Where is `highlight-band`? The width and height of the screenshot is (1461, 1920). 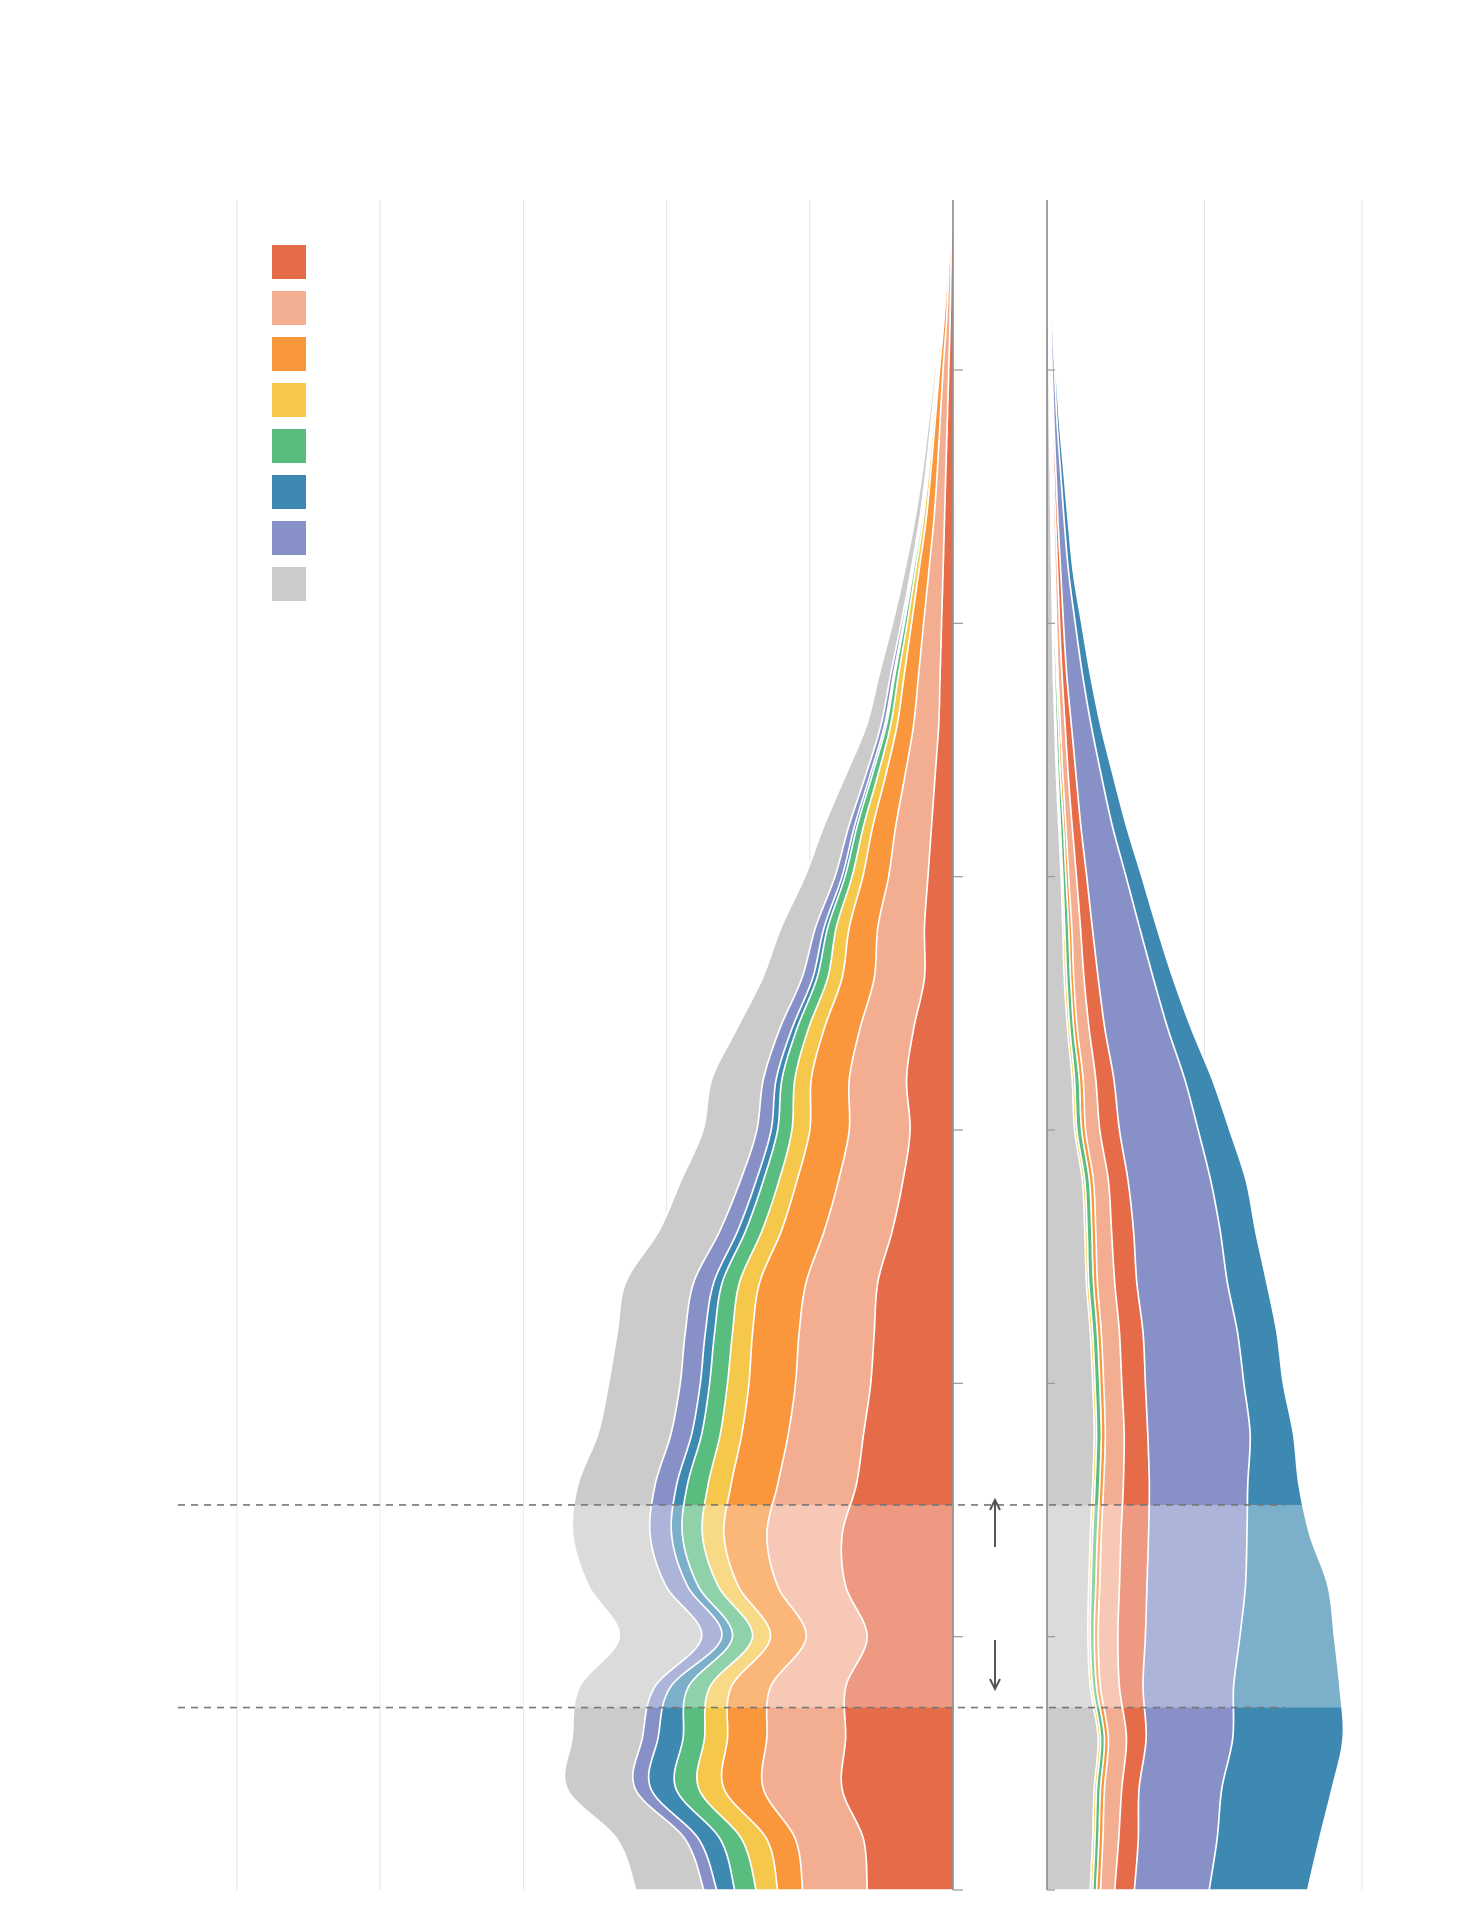
highlight-band is located at coordinates (730, 1606).